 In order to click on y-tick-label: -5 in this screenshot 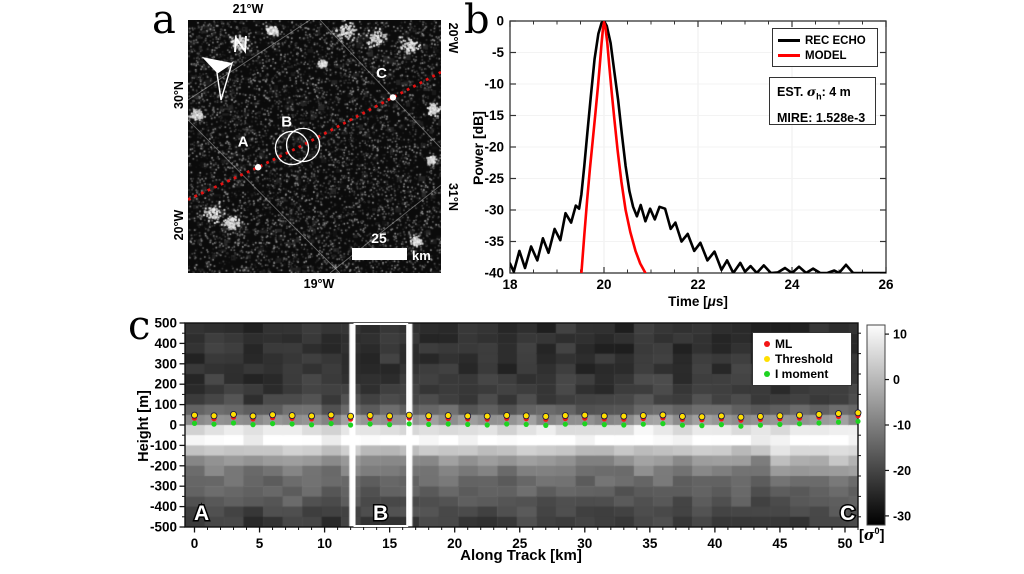, I will do `click(498, 52)`.